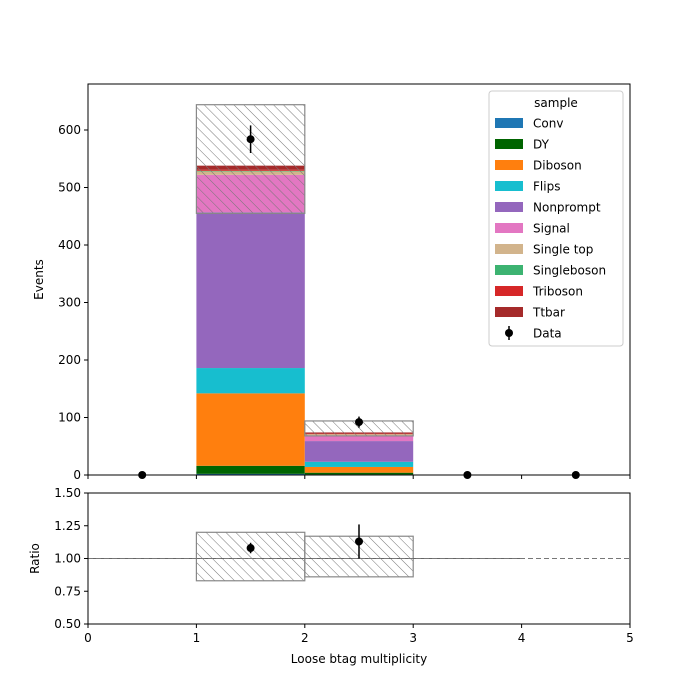  I want to click on y-tick-label: 100, so click(69, 418).